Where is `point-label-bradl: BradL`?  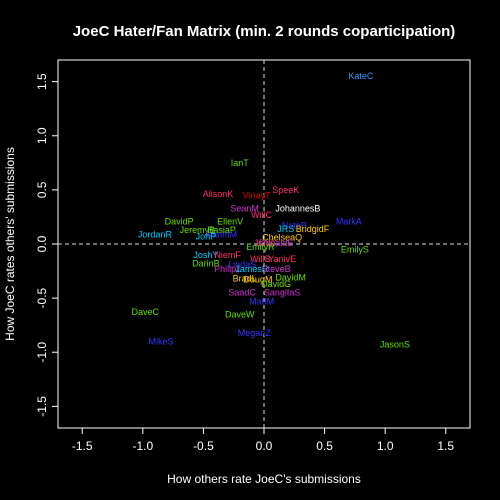
point-label-bradl: BradL is located at coordinates (245, 279).